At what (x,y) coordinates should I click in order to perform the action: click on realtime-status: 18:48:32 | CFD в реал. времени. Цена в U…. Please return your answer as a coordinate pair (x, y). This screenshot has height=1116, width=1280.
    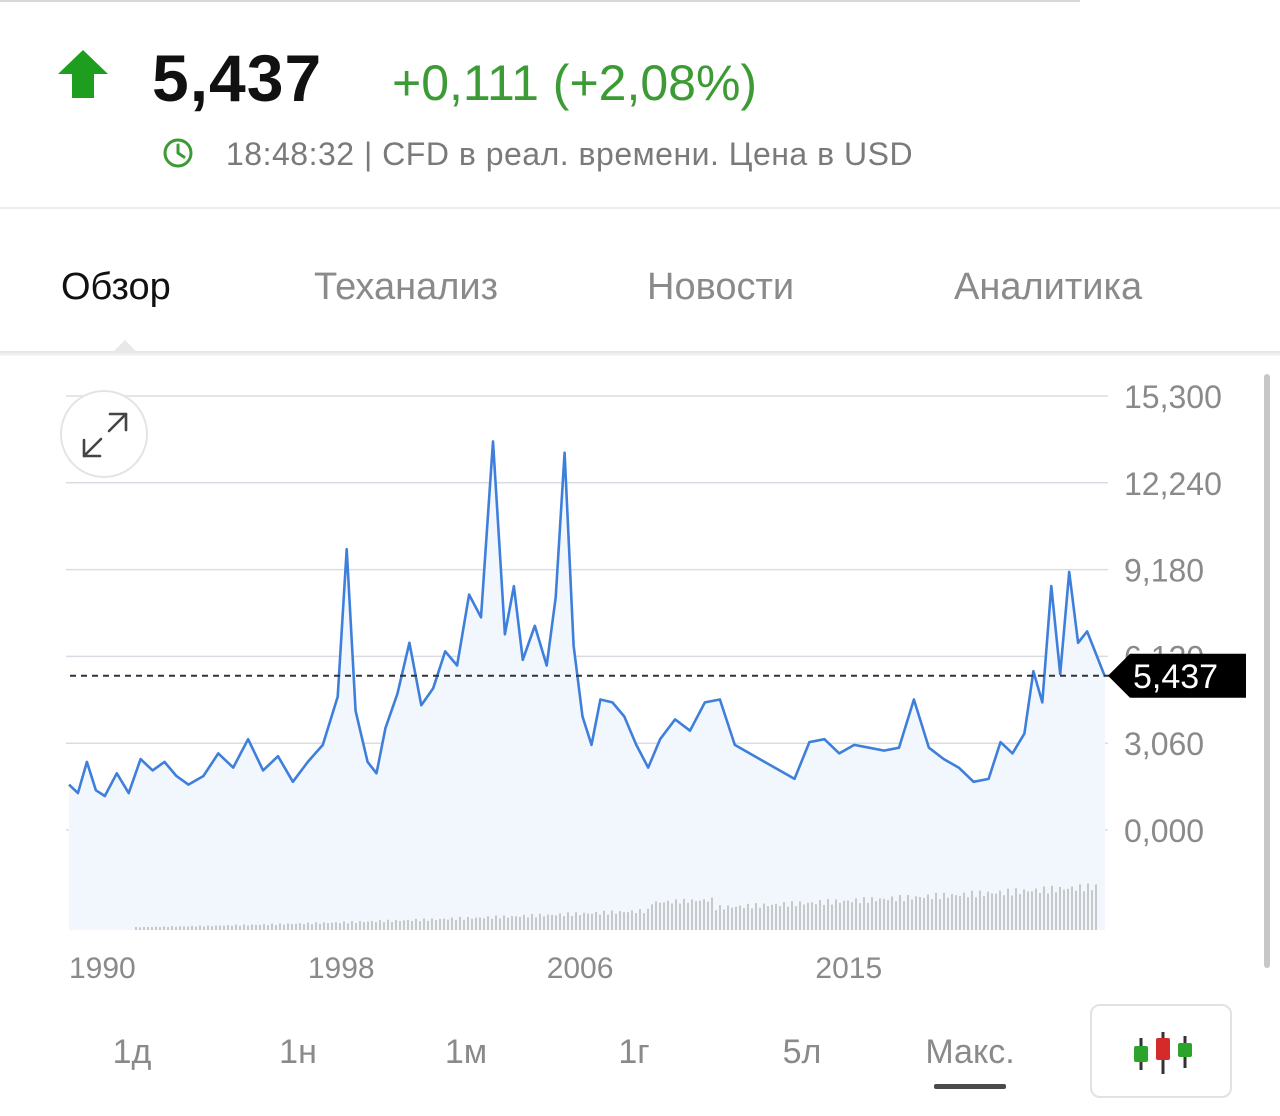
    Looking at the image, I should click on (570, 154).